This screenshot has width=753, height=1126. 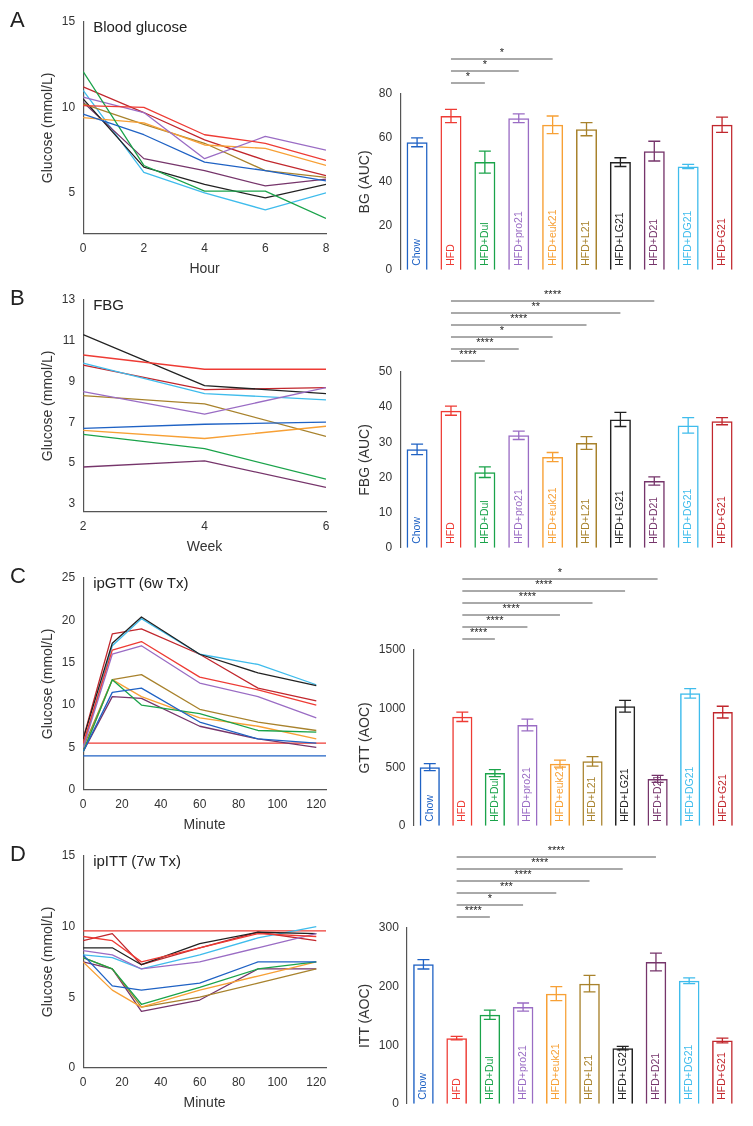 I want to click on y-tick-label: 80, so click(x=385, y=93).